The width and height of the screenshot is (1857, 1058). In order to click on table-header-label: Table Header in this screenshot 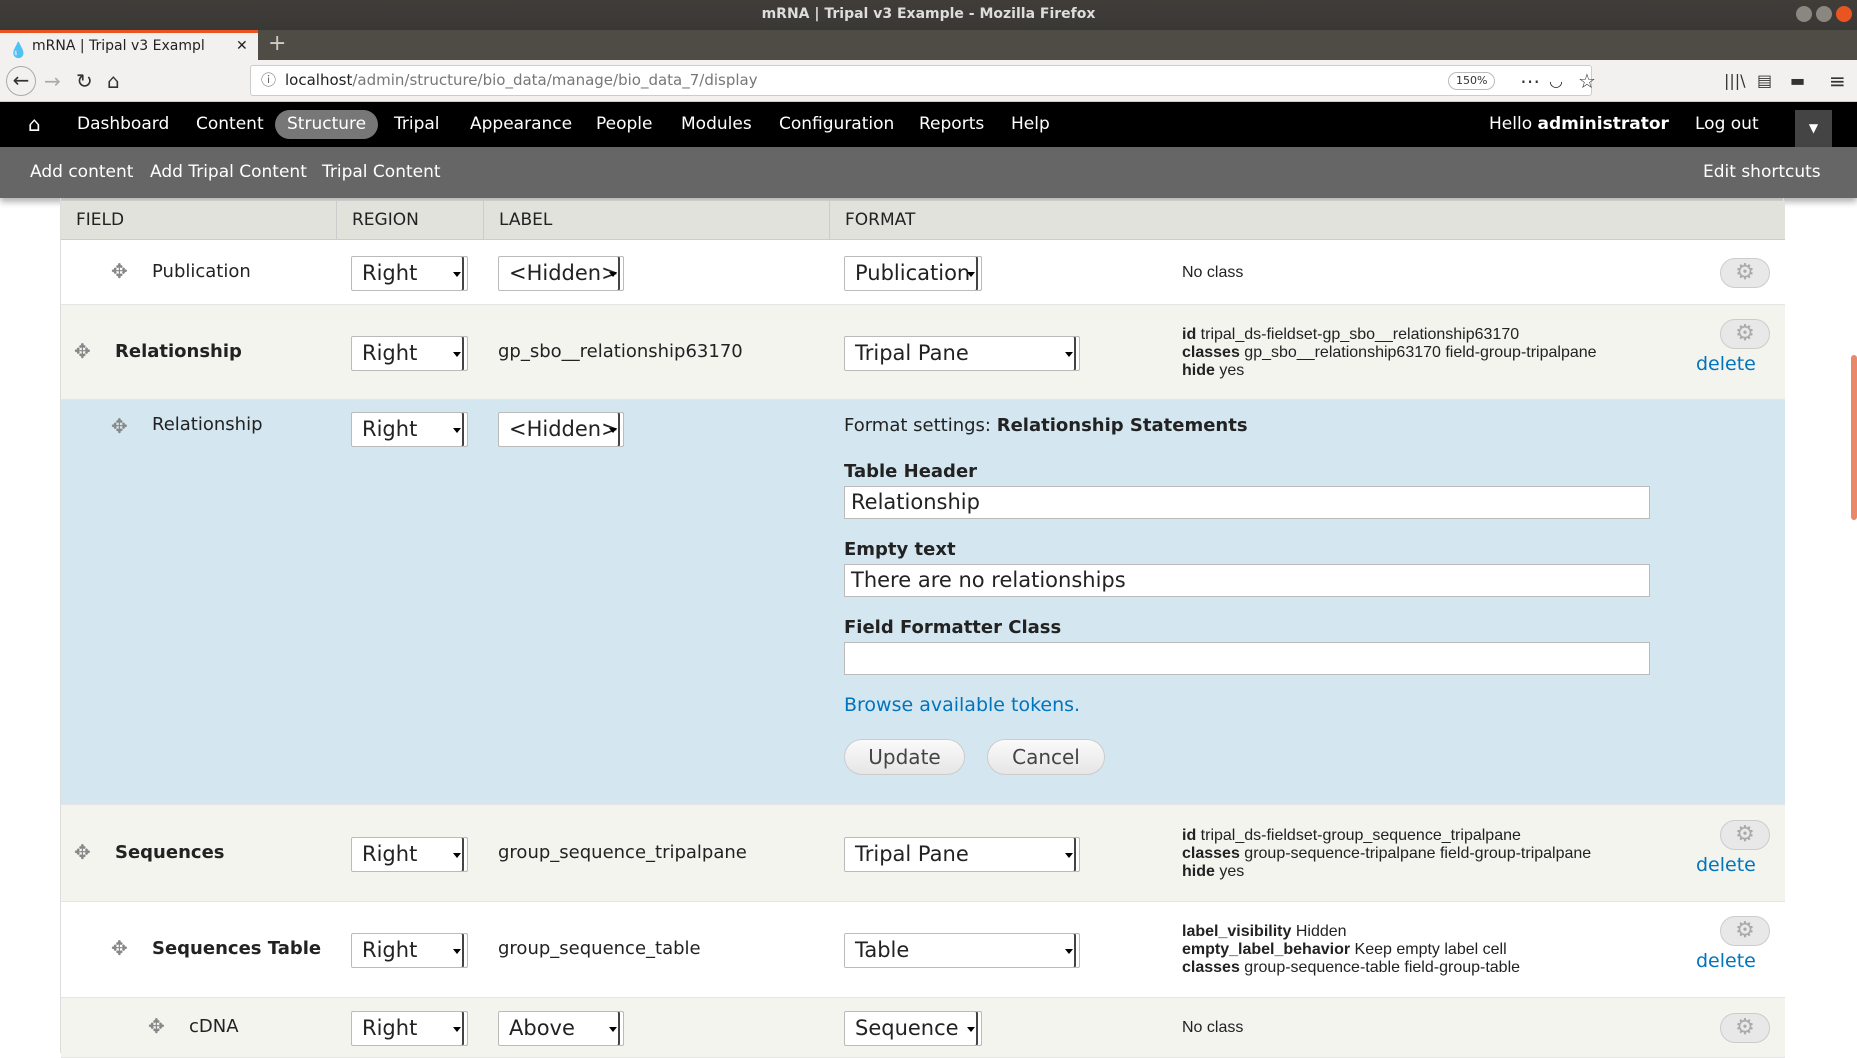, I will do `click(911, 471)`.